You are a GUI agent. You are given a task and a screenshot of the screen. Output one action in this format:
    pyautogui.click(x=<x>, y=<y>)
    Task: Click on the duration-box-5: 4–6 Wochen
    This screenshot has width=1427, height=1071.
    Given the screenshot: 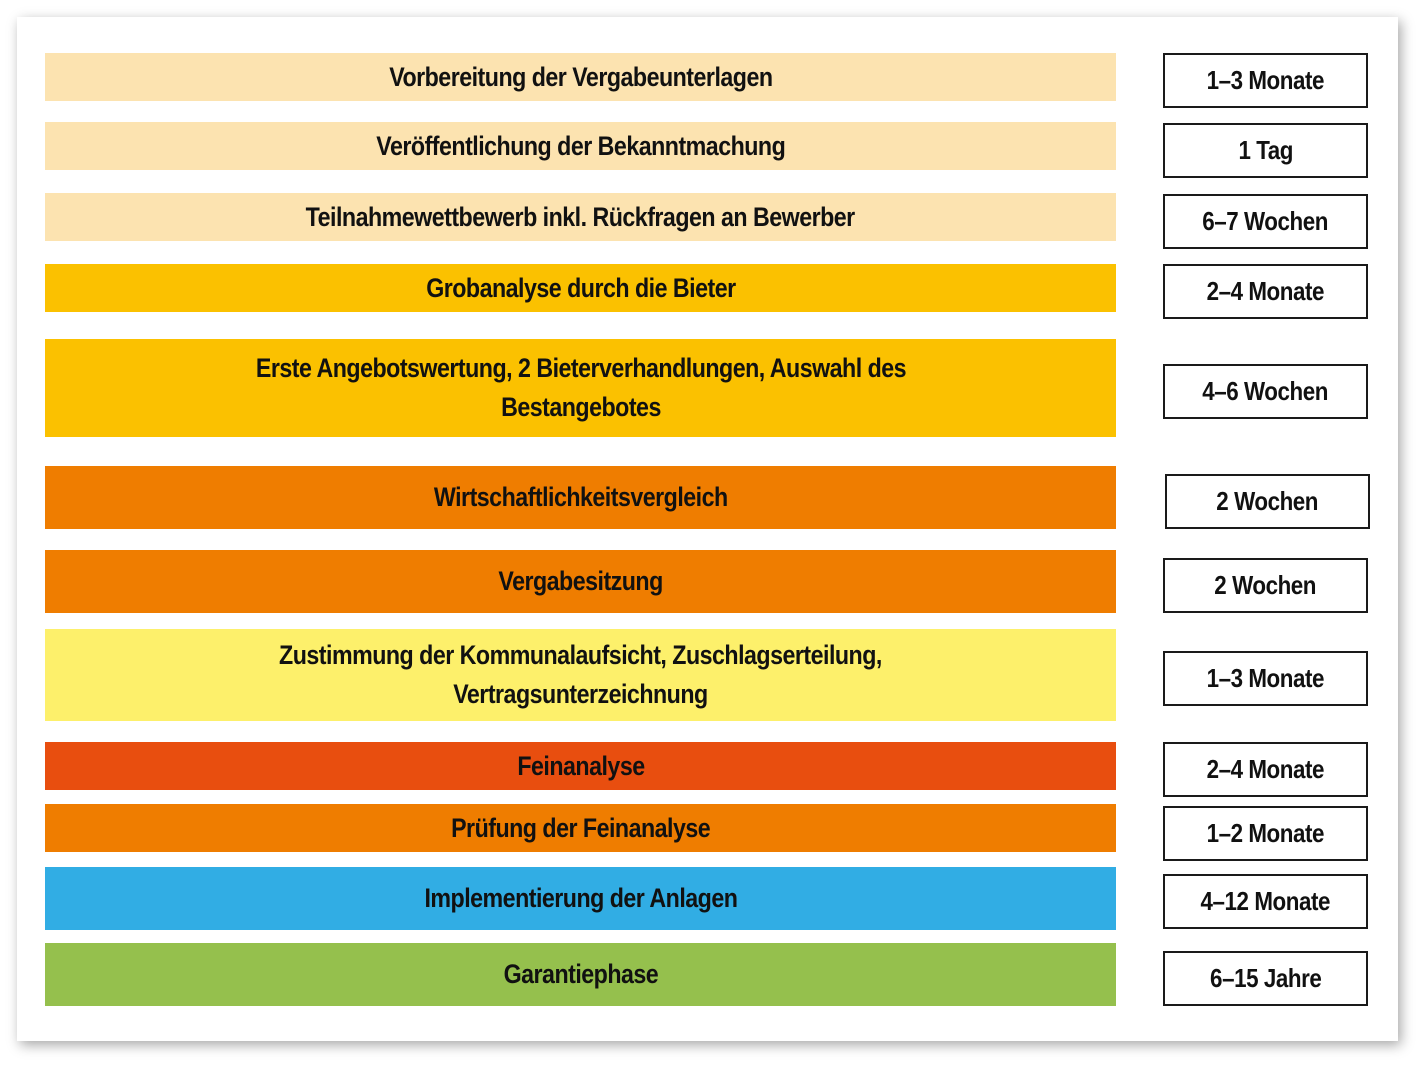 What is the action you would take?
    pyautogui.click(x=1265, y=391)
    